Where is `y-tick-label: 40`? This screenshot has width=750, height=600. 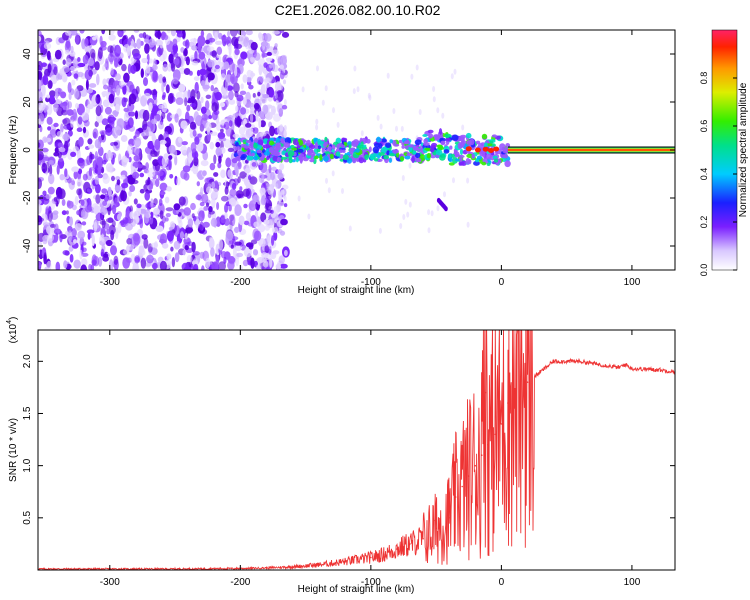
y-tick-label: 40 is located at coordinates (27, 54).